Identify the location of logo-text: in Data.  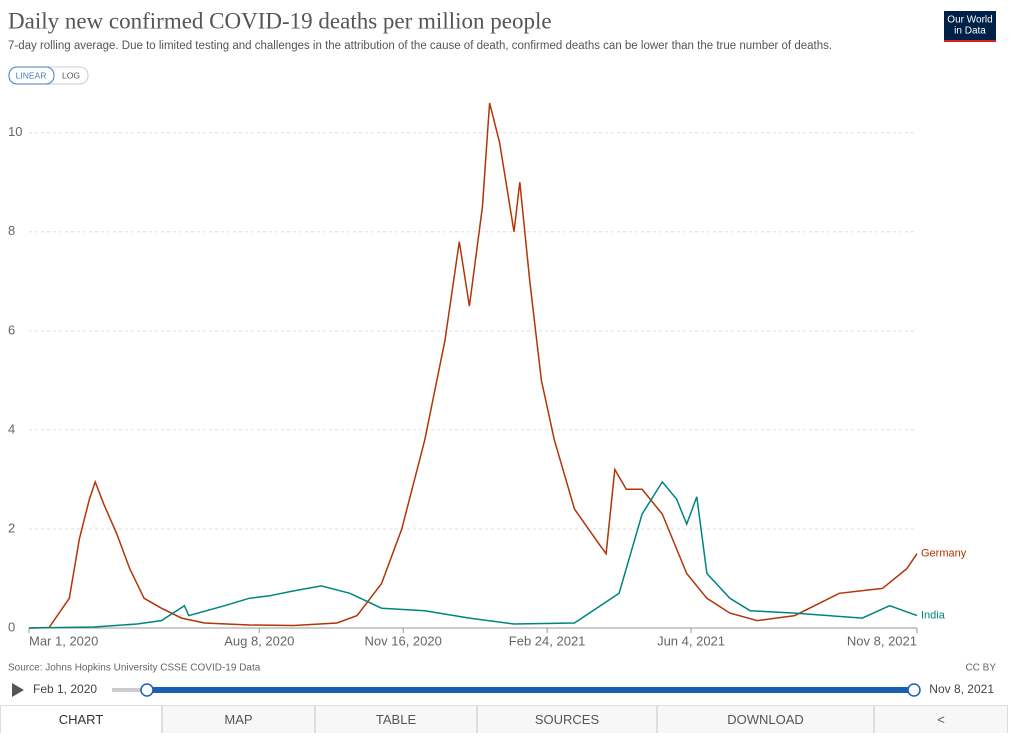
(970, 31).